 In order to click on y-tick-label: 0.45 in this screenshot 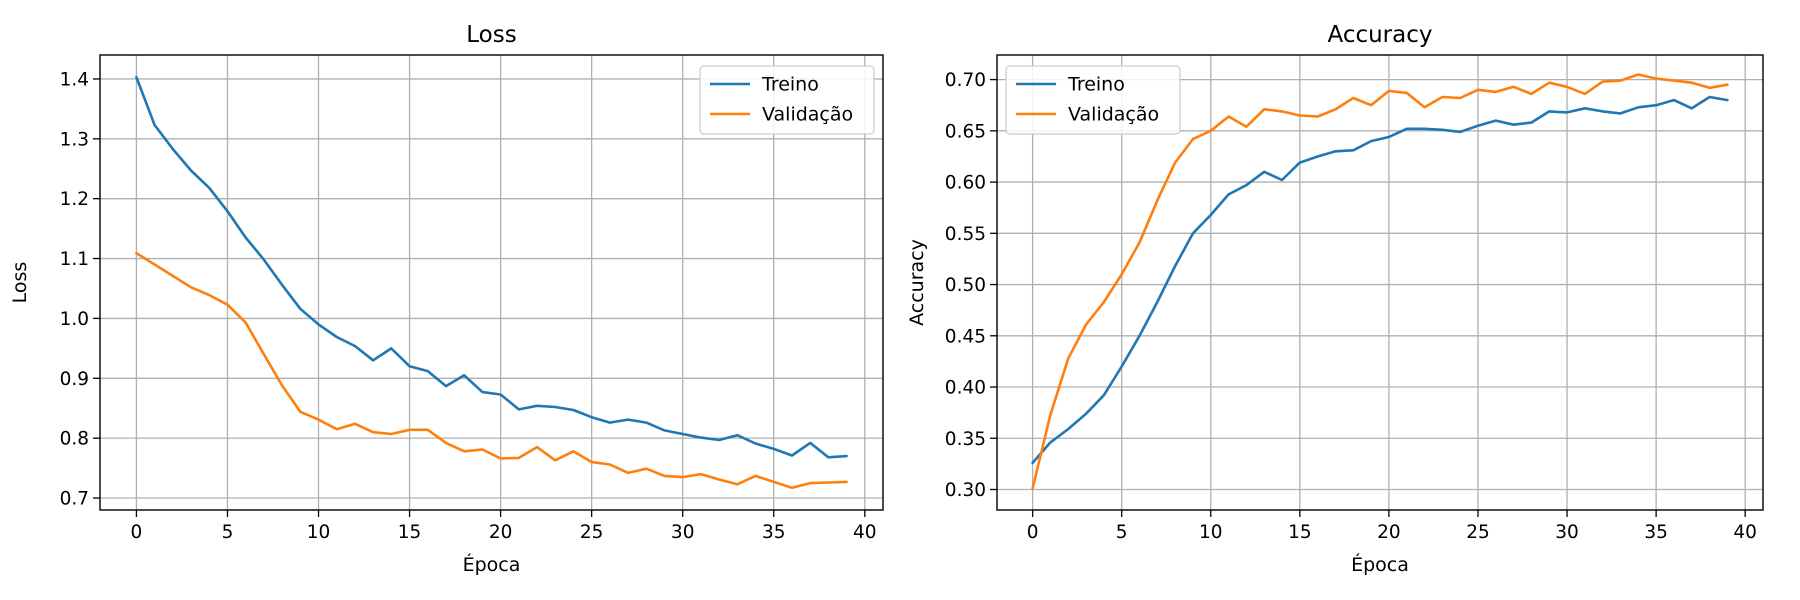, I will do `click(965, 336)`.